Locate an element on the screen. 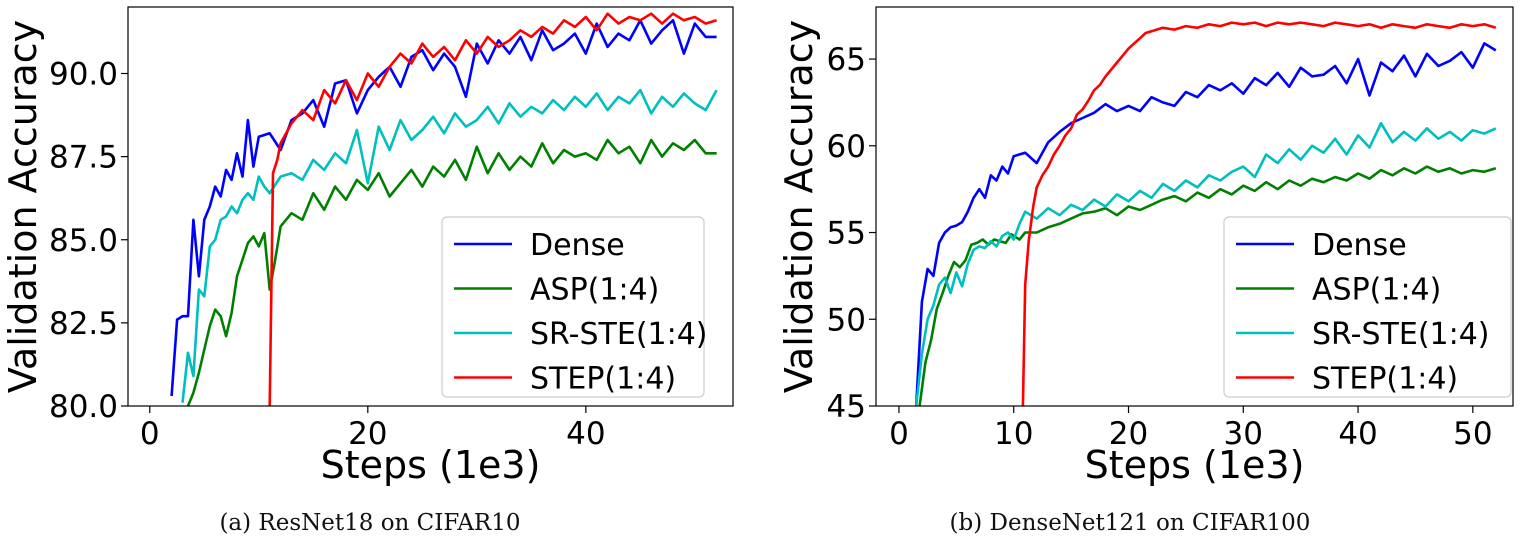  x-tick-label: 50 is located at coordinates (1472, 434).